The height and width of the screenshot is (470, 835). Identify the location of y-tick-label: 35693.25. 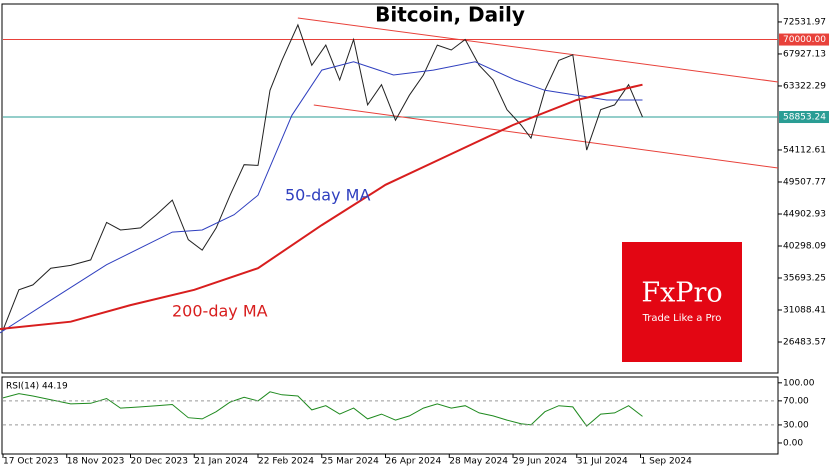
(804, 279).